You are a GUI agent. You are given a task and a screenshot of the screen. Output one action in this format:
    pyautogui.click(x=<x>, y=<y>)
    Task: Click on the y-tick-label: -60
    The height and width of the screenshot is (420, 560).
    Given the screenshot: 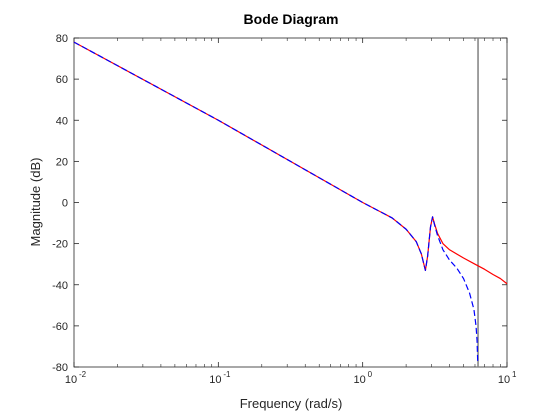 What is the action you would take?
    pyautogui.click(x=60, y=327)
    